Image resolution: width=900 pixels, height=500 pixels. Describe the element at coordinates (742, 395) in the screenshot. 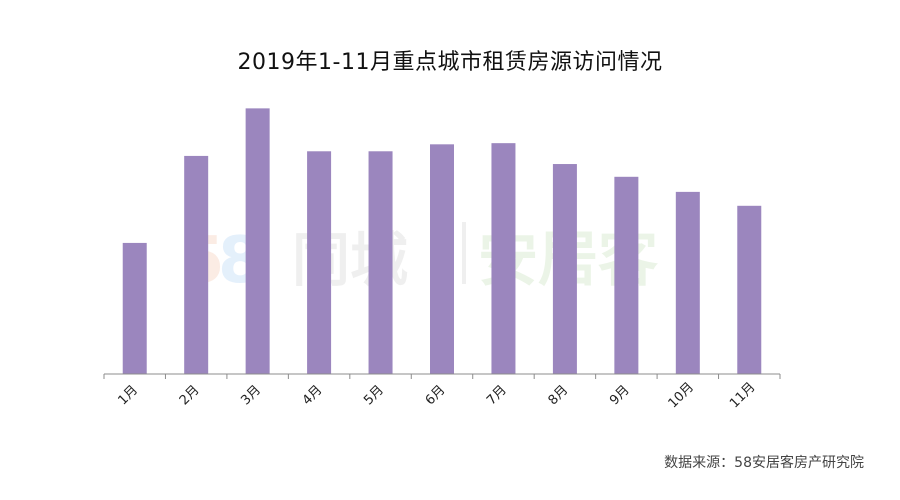

I see `x-tick-label: 11月` at that location.